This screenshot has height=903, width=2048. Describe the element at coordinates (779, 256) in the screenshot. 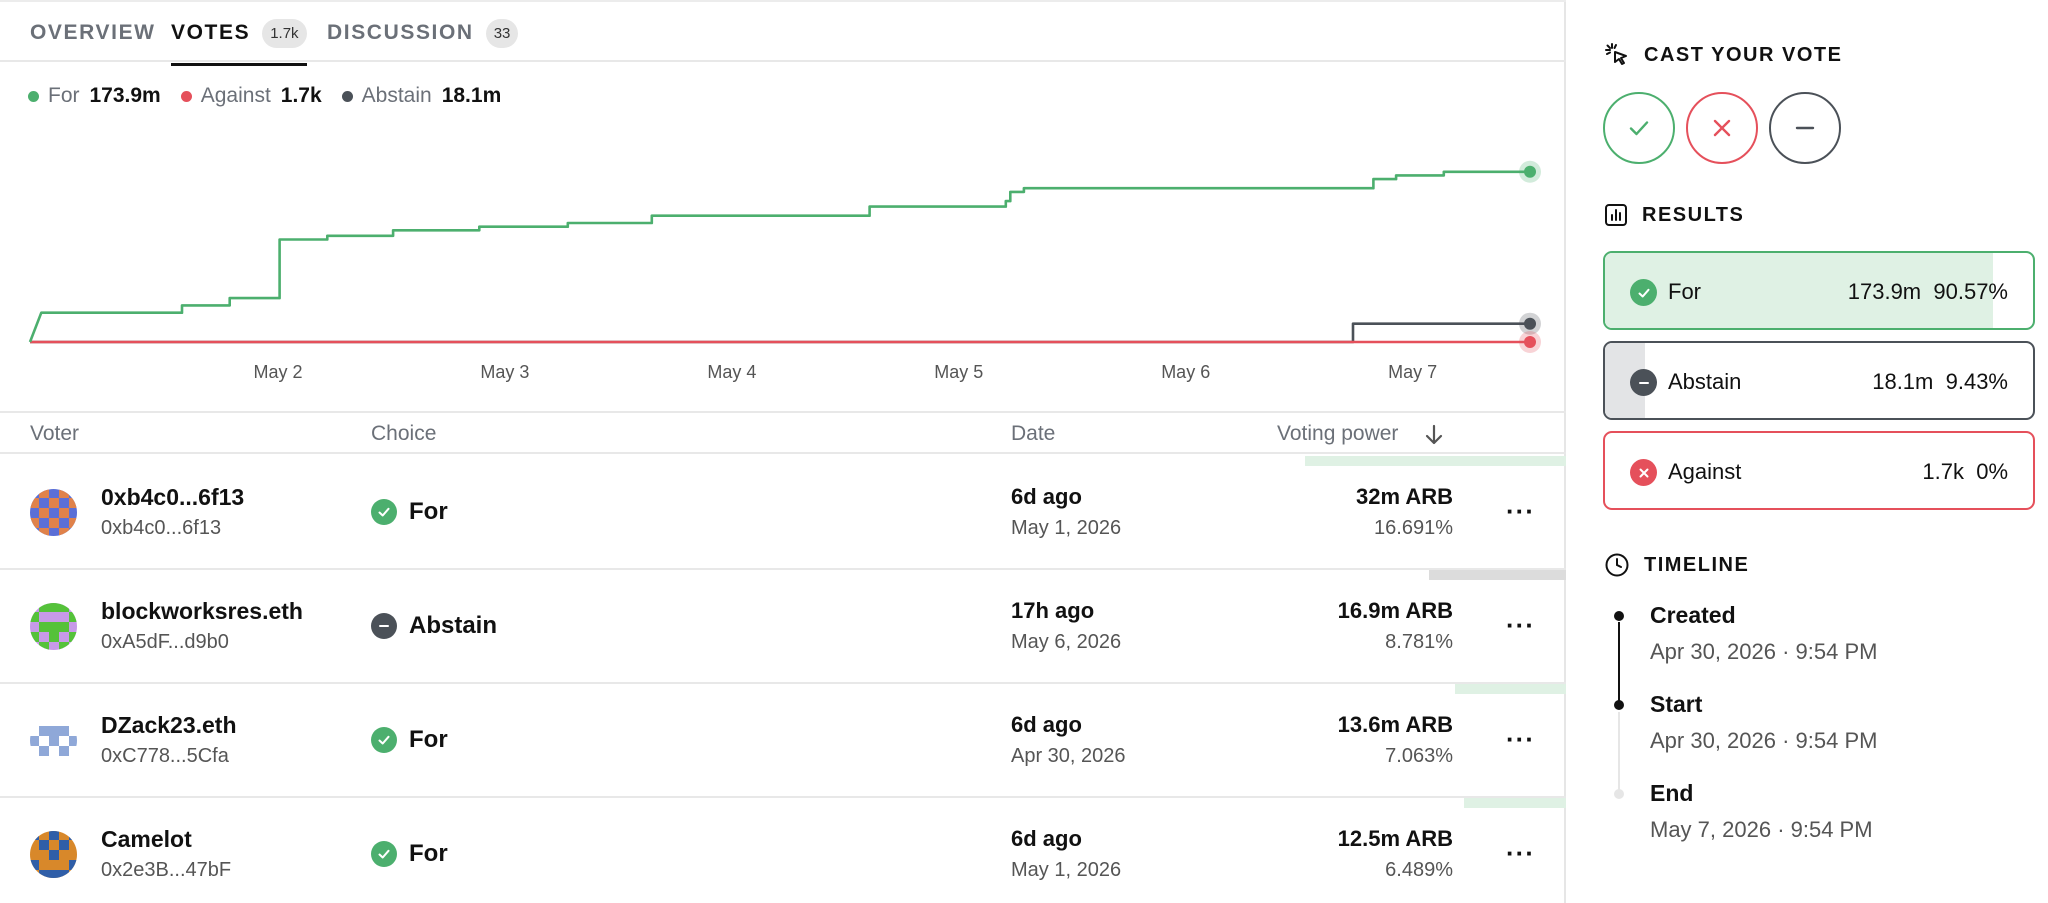

I see `series-line-for` at that location.